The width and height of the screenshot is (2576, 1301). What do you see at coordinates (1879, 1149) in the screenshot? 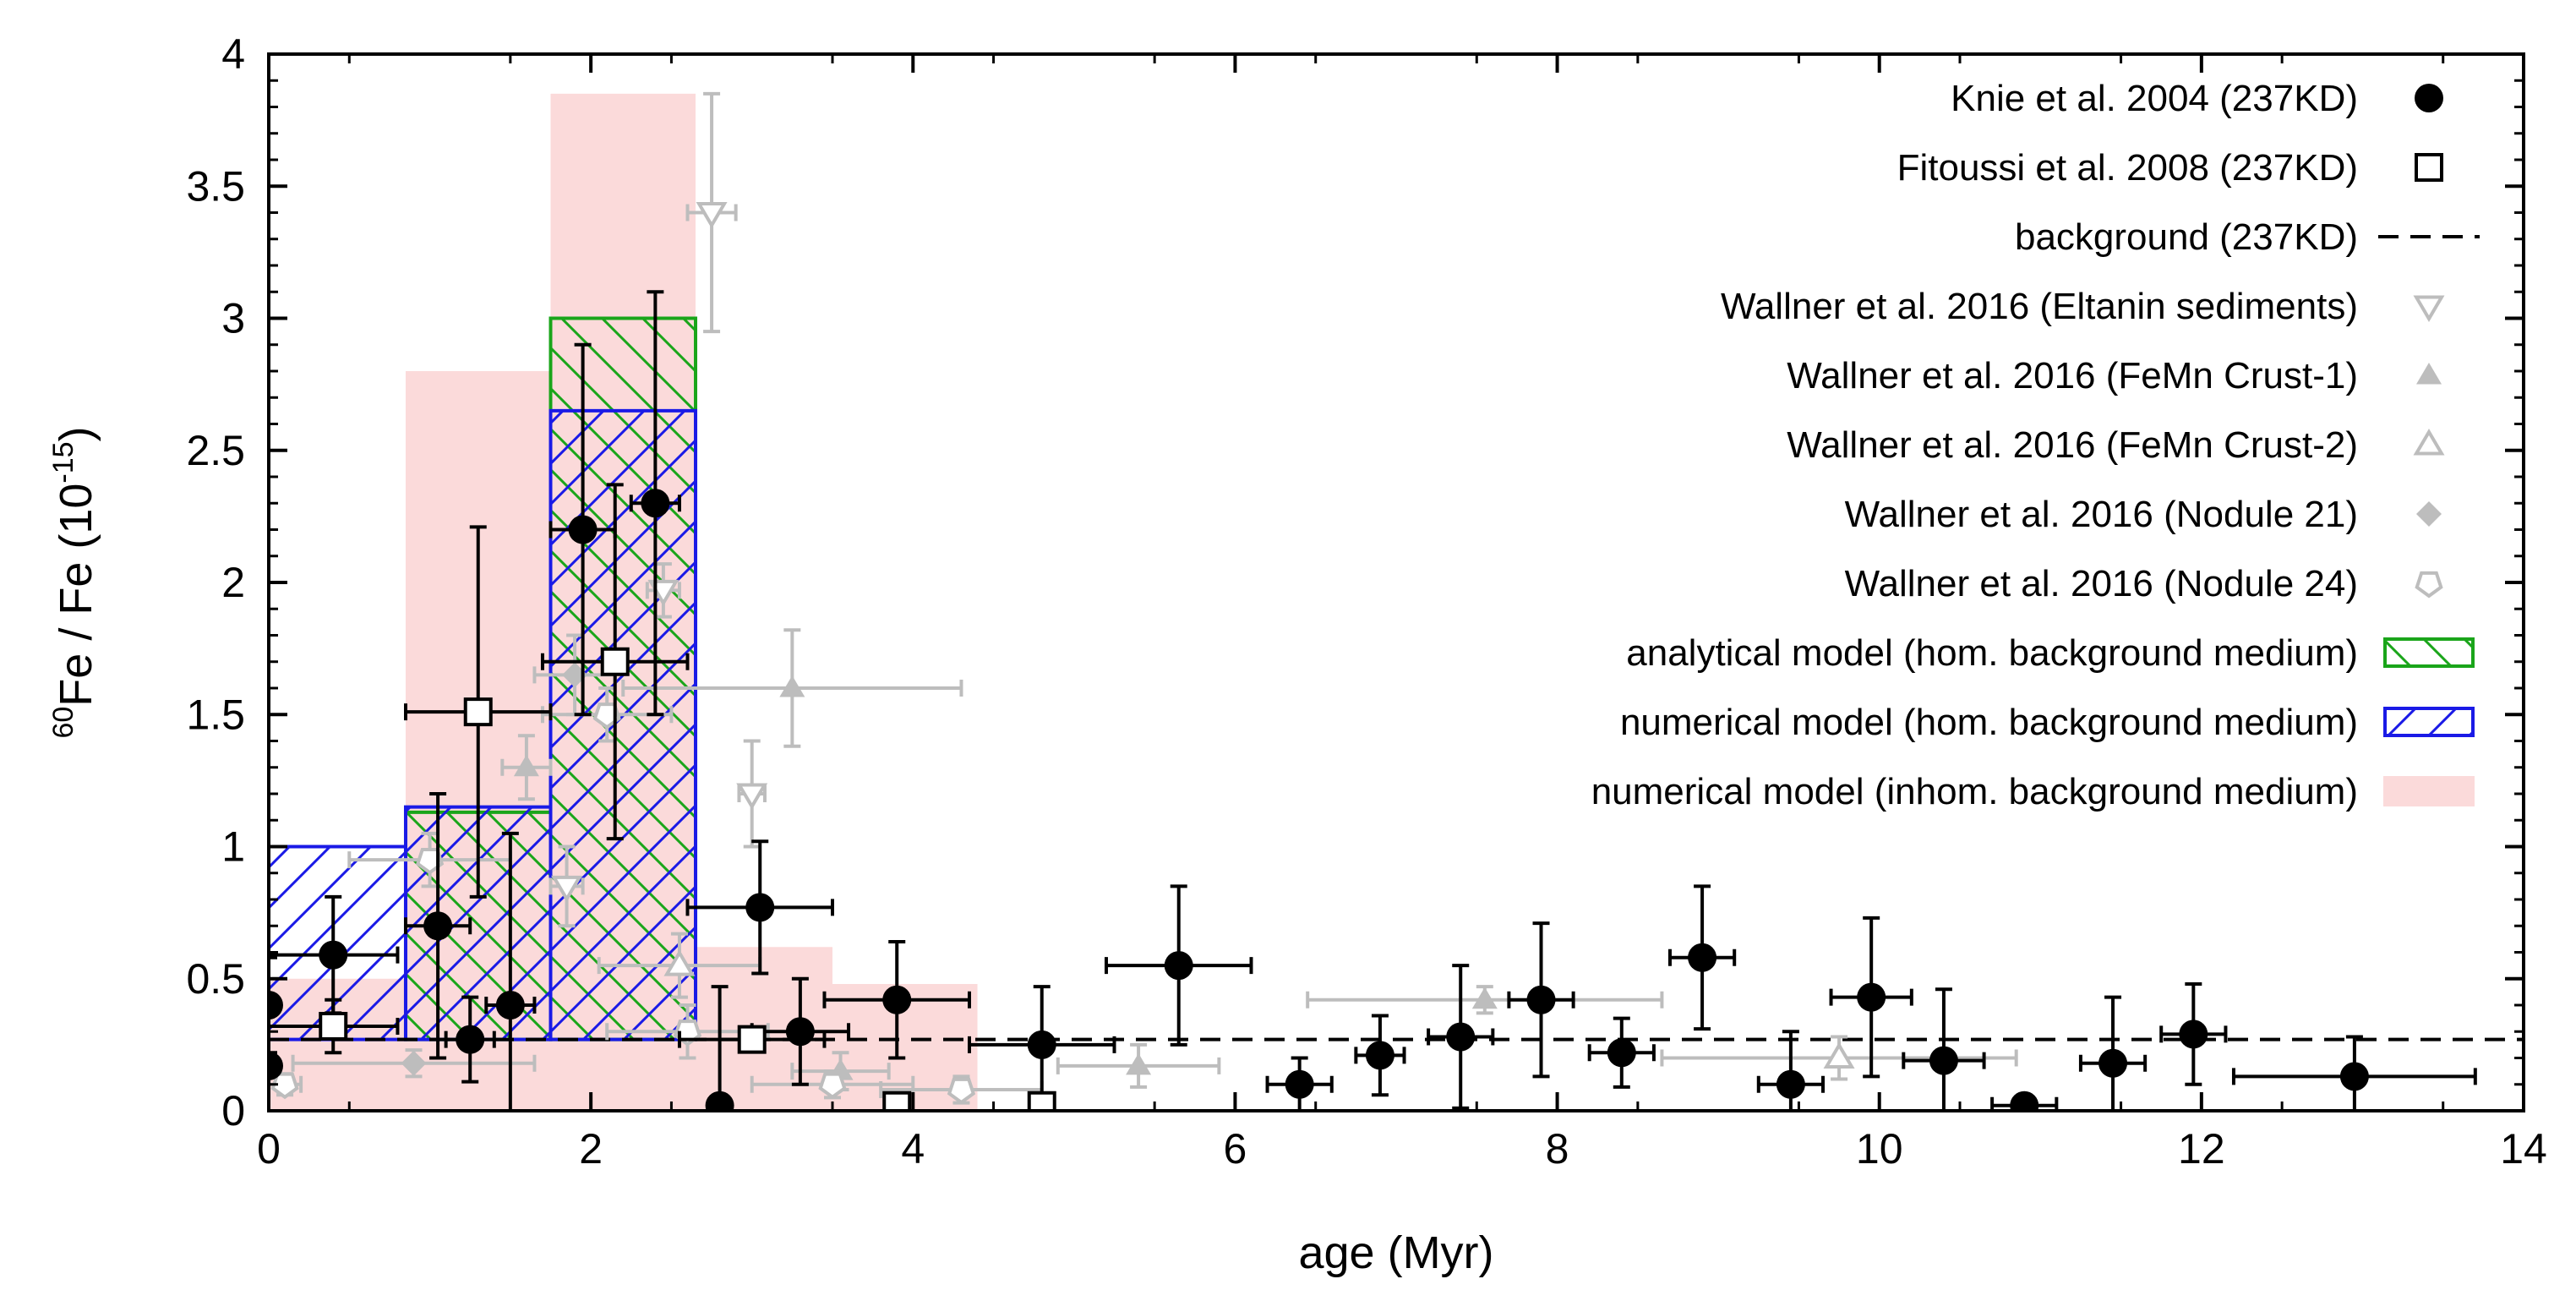
I see `x-tick-label: 10` at bounding box center [1879, 1149].